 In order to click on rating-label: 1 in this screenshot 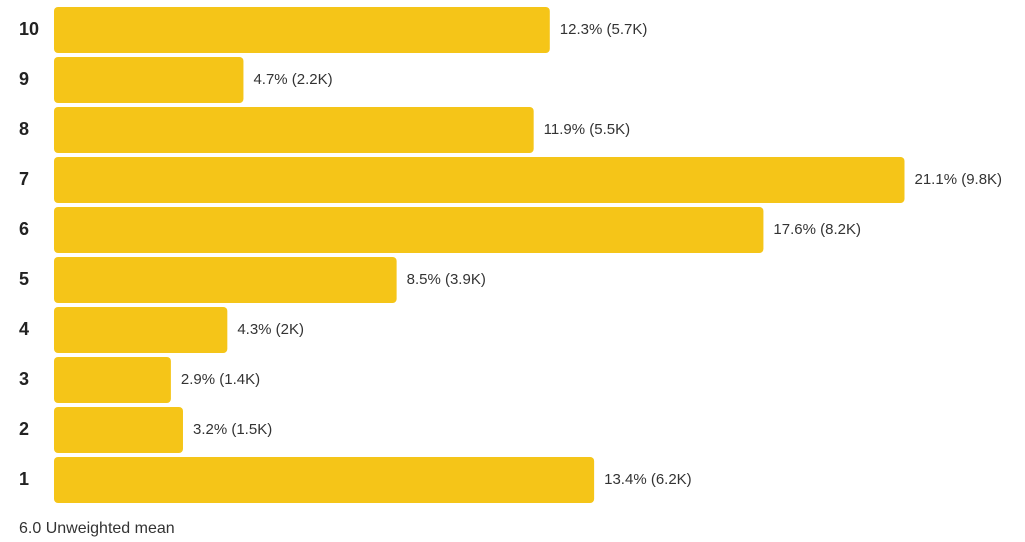, I will do `click(24, 479)`.